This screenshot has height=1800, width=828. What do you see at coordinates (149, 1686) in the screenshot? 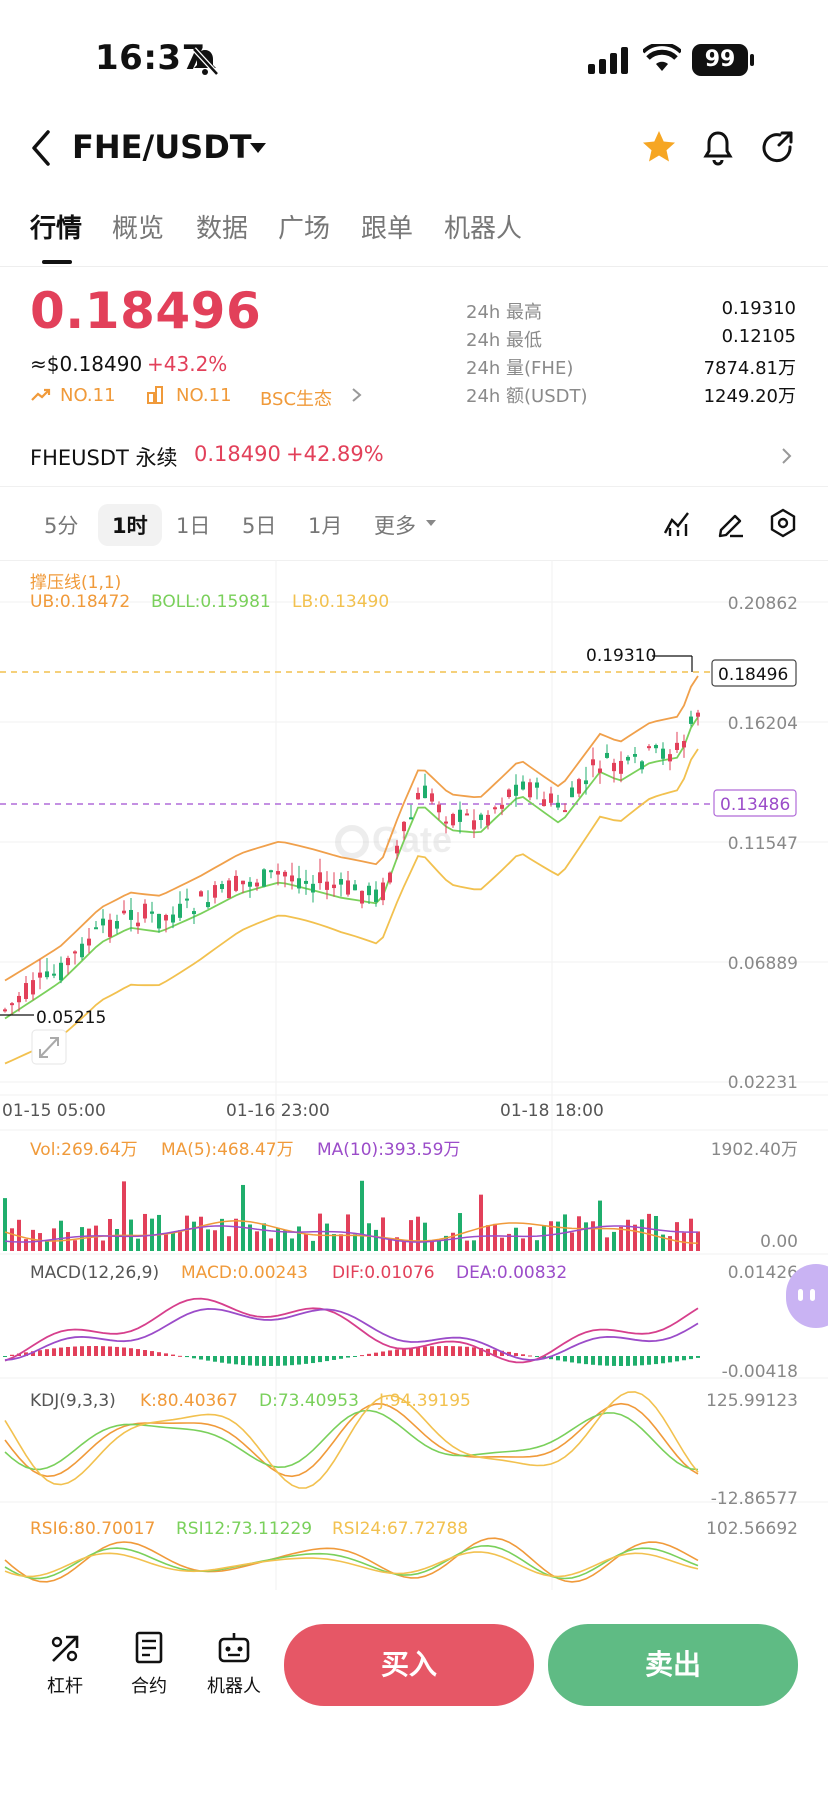
I see `contract-label: 合约` at bounding box center [149, 1686].